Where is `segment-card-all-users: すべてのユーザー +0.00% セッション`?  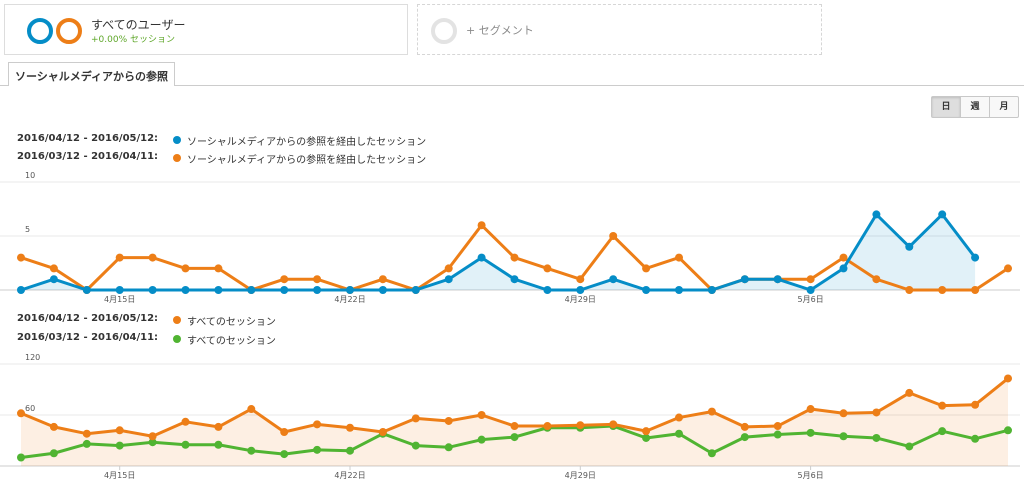 segment-card-all-users: すべてのユーザー +0.00% セッション is located at coordinates (206, 29).